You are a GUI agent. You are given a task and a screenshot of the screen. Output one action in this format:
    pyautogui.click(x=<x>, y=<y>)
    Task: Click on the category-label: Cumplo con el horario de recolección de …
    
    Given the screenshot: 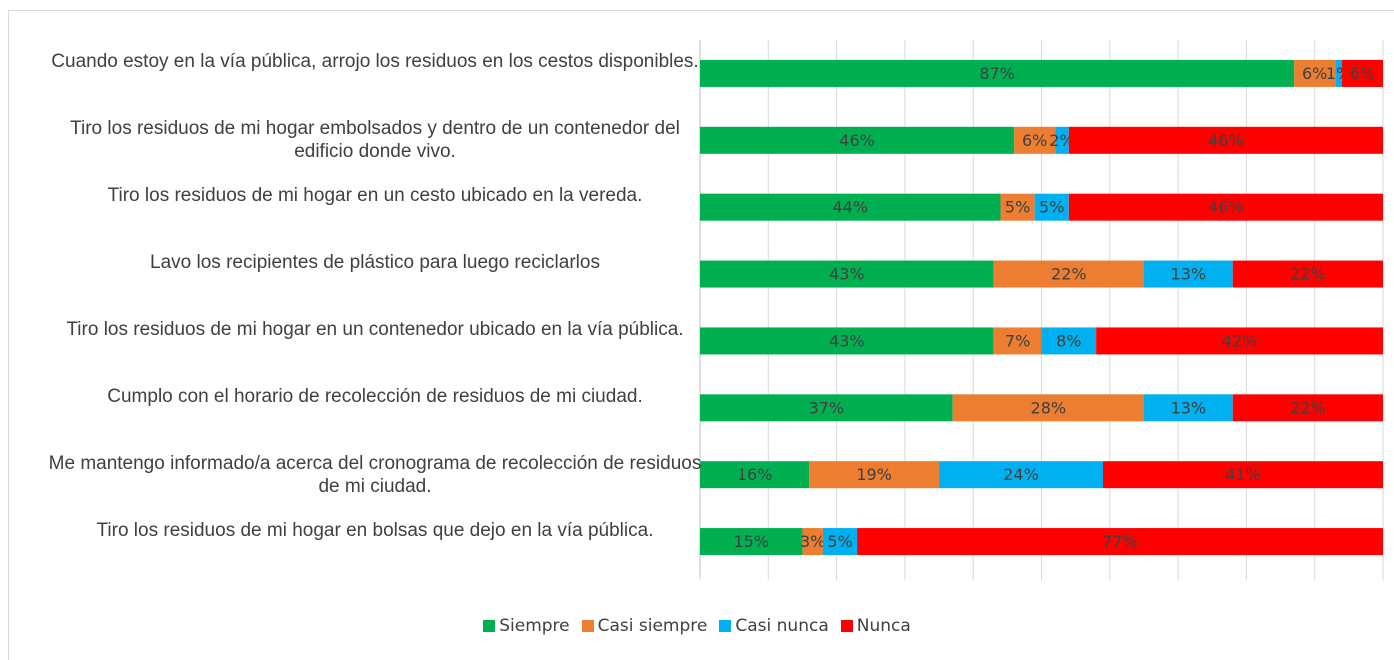 What is the action you would take?
    pyautogui.click(x=375, y=396)
    